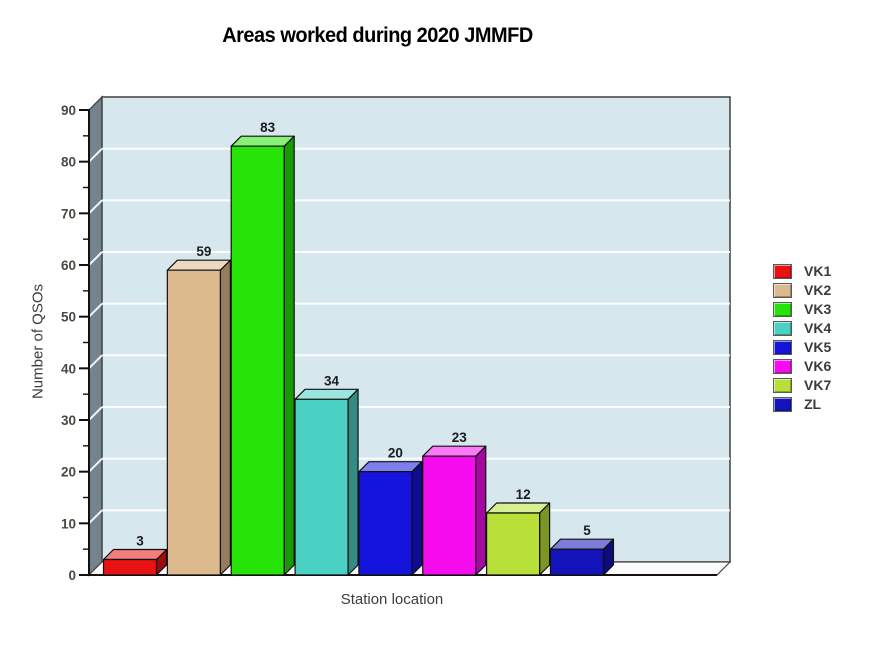 The height and width of the screenshot is (648, 869). I want to click on bar-value-label: 23, so click(460, 437).